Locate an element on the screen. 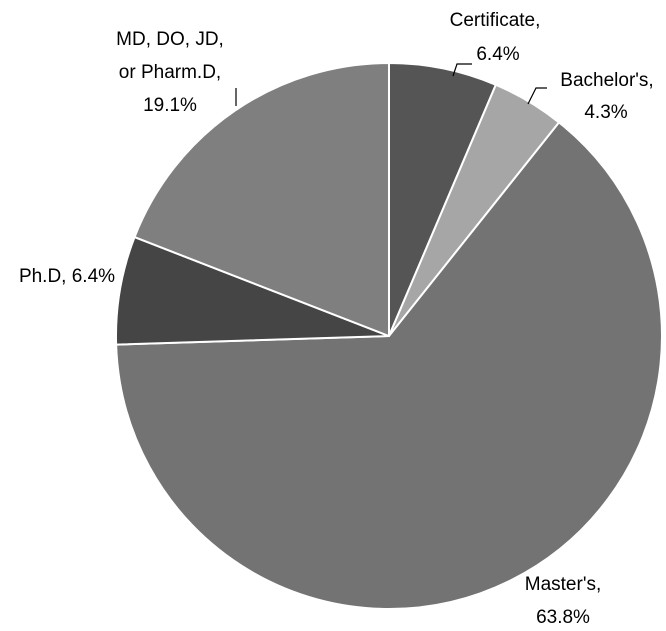 Image resolution: width=666 pixels, height=631 pixels. data-label-md-value: 19.1% is located at coordinates (170, 105).